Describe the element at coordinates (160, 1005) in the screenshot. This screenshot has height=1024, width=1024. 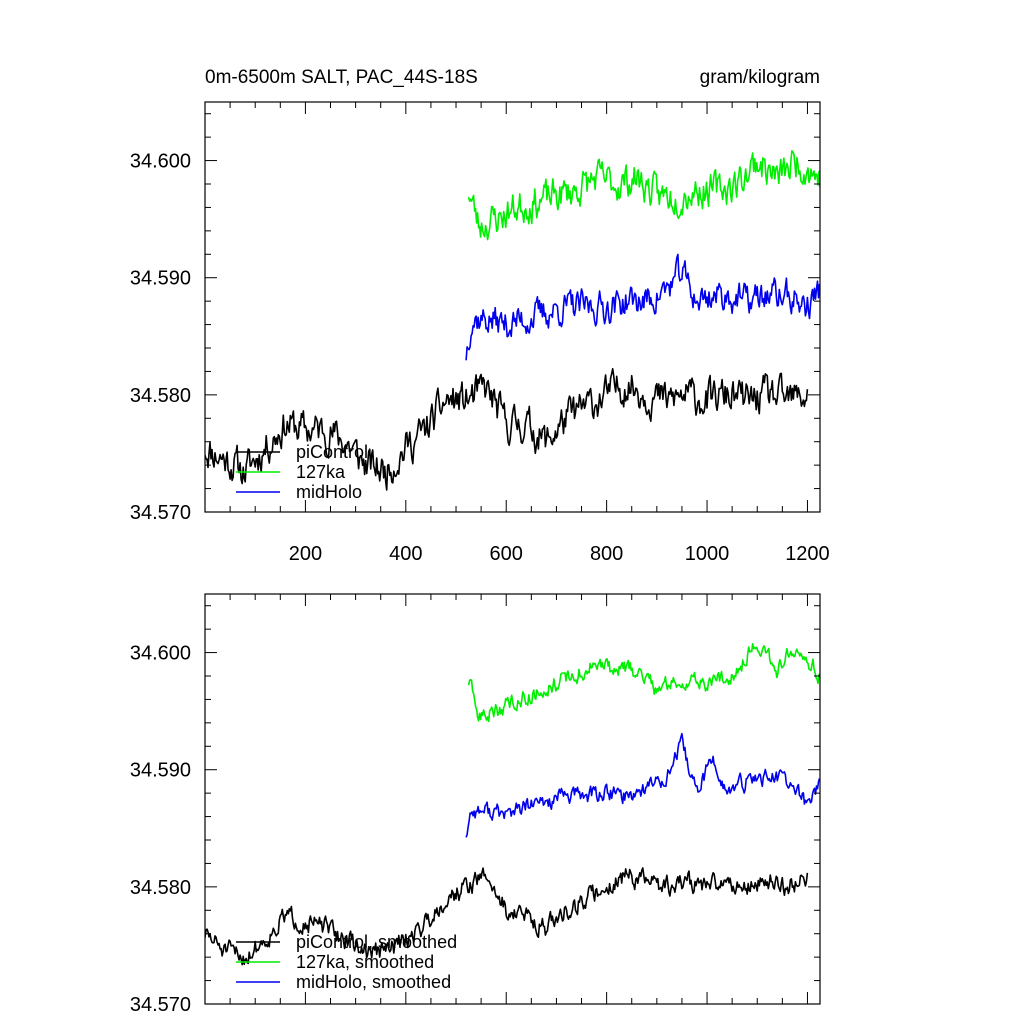
I see `bottom-ytick-label: 34.570` at that location.